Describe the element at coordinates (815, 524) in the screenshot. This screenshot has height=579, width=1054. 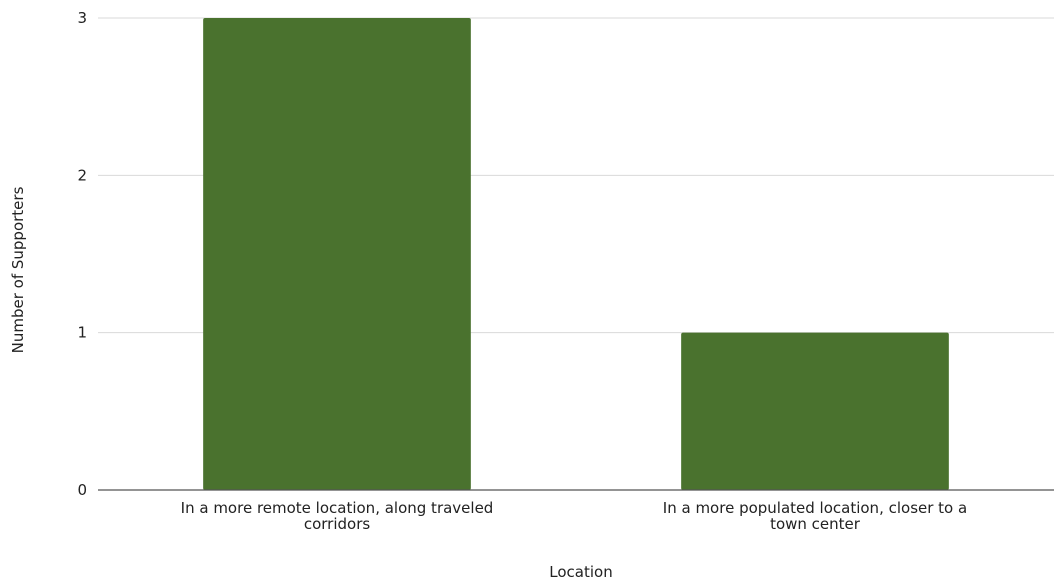
I see `x-category-label-line: town center` at that location.